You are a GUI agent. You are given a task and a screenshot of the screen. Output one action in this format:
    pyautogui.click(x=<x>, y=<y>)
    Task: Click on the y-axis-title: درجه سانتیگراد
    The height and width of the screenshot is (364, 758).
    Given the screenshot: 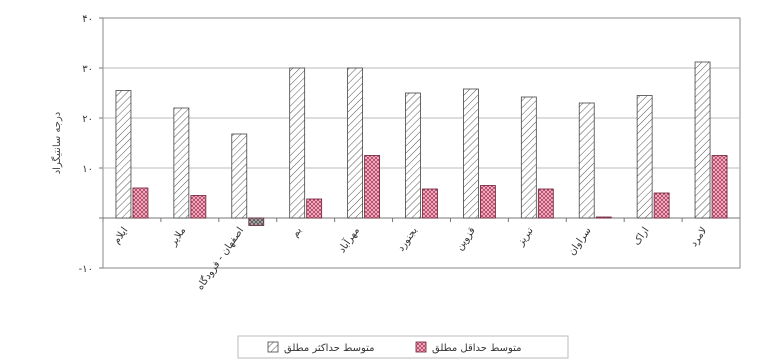 What is the action you would take?
    pyautogui.click(x=57, y=143)
    